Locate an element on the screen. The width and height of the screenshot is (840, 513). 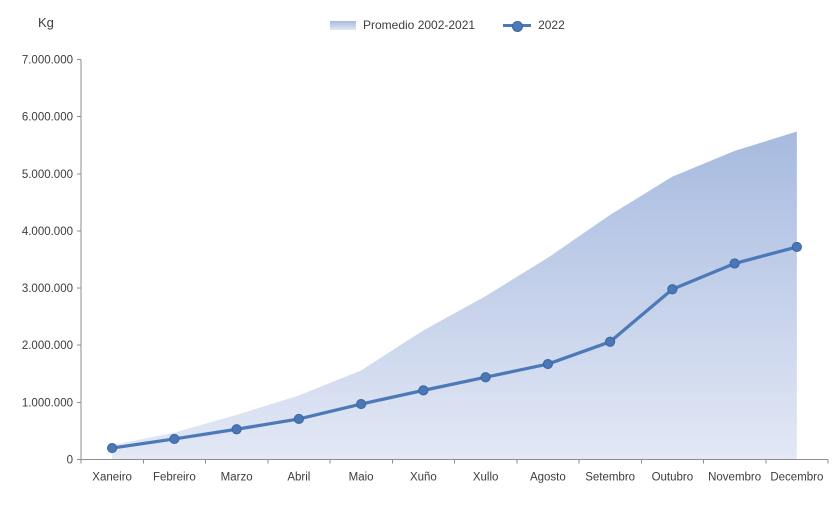
x-tick-label: Marzo is located at coordinates (237, 478).